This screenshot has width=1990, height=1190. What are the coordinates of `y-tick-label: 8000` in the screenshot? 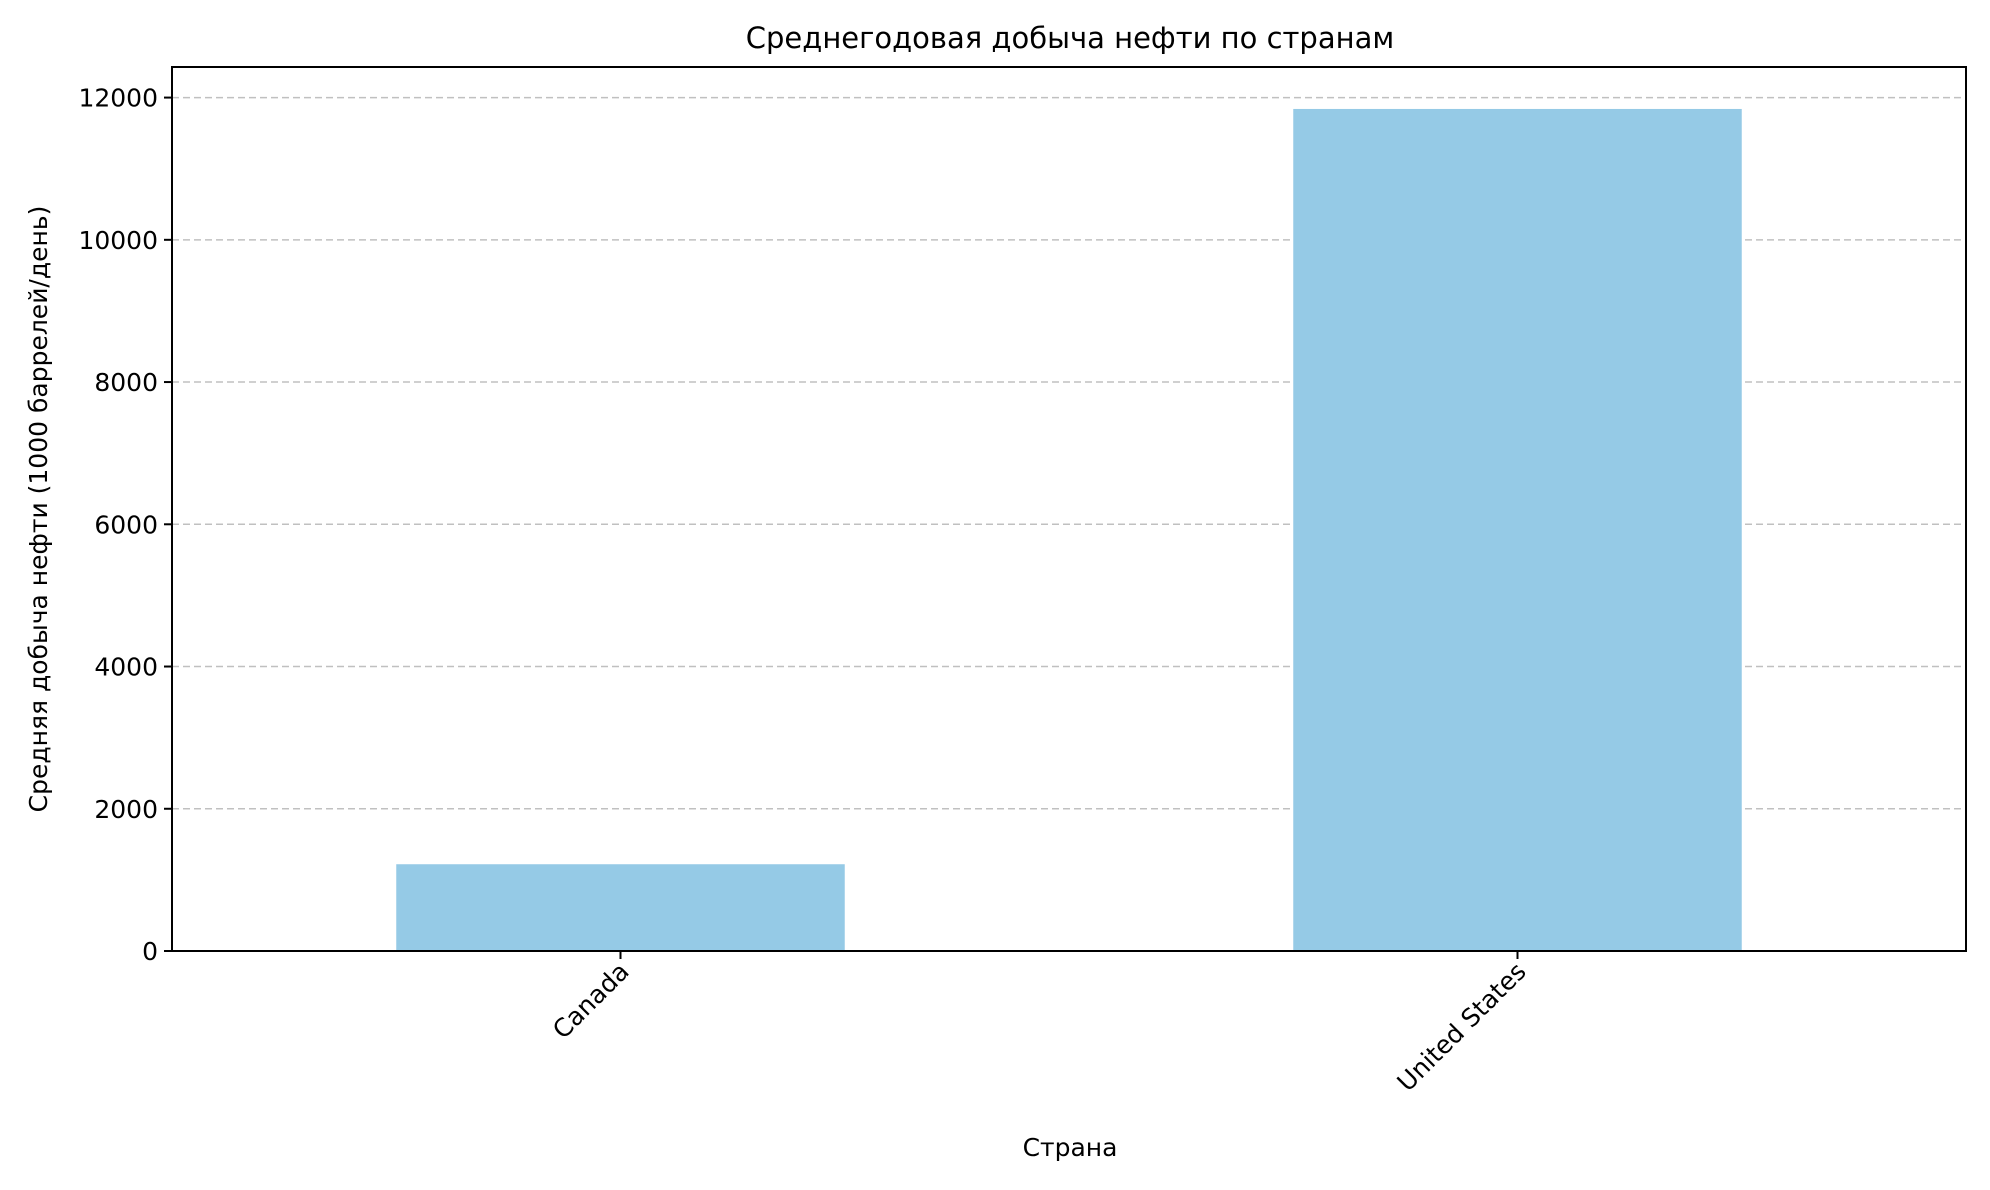 It's located at (126, 382).